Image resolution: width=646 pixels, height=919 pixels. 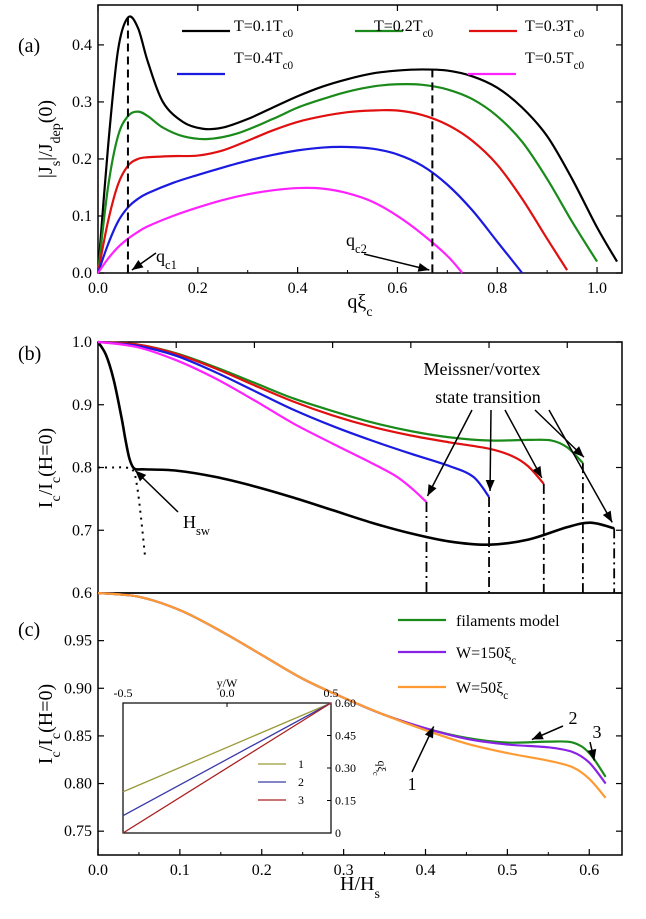 What do you see at coordinates (49, 468) in the screenshot?
I see `y-axis-label-b: Ic/Ic(H=0)` at bounding box center [49, 468].